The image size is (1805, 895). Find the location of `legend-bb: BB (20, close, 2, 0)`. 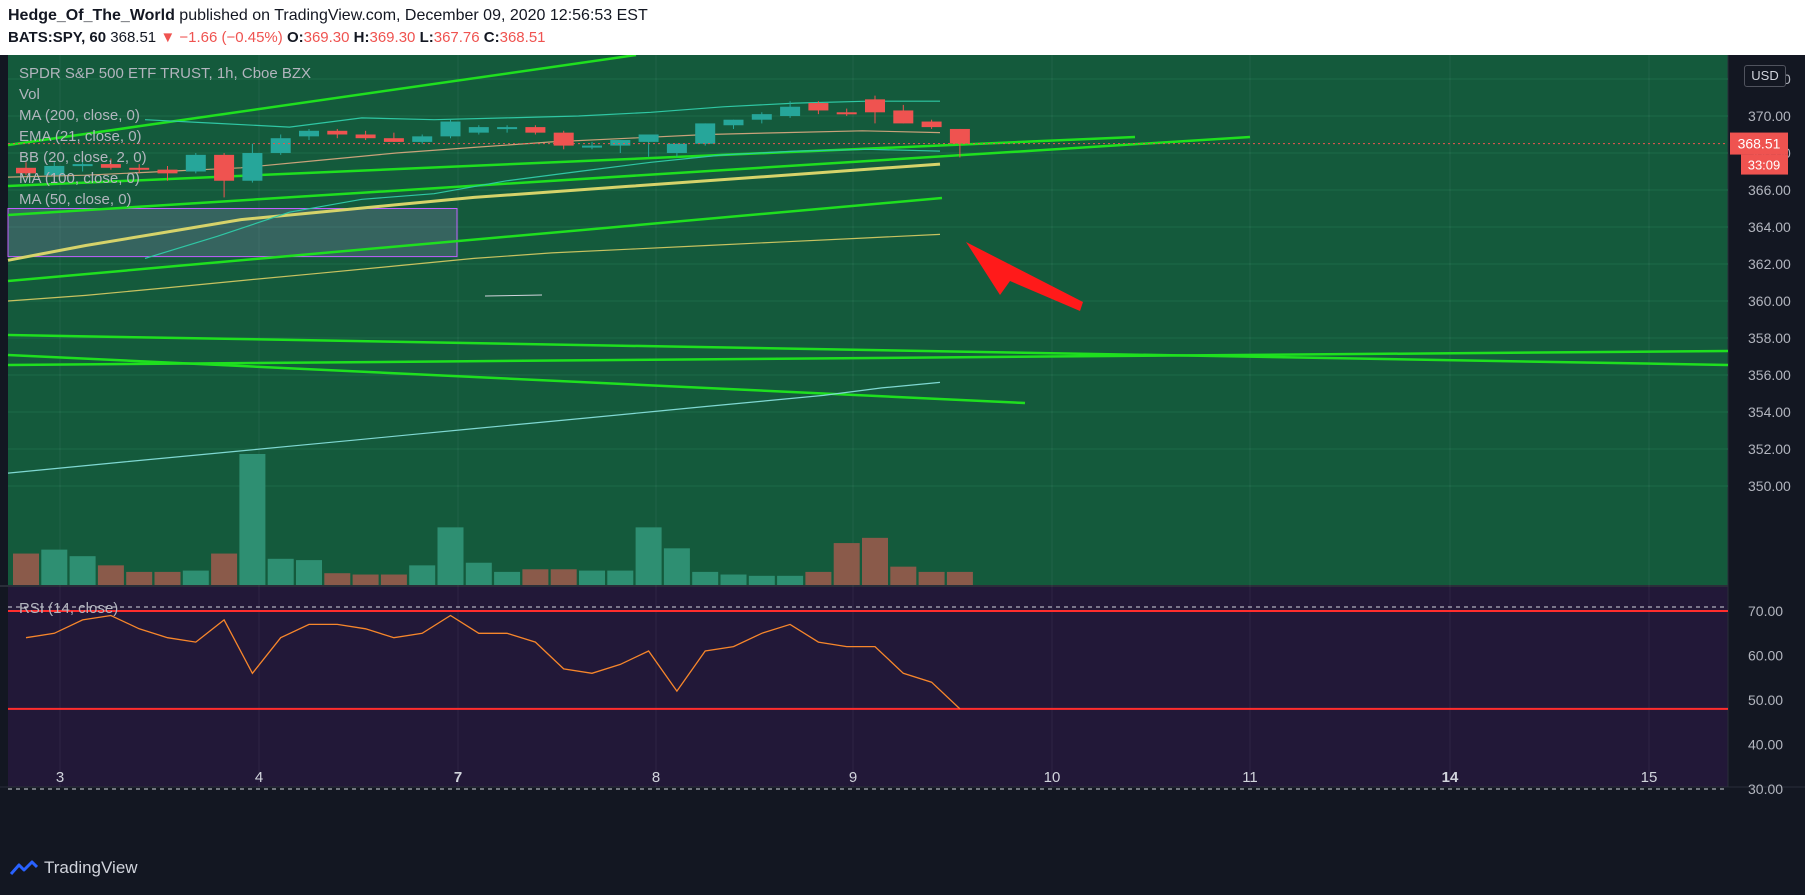

legend-bb: BB (20, close, 2, 0) is located at coordinates (83, 157).